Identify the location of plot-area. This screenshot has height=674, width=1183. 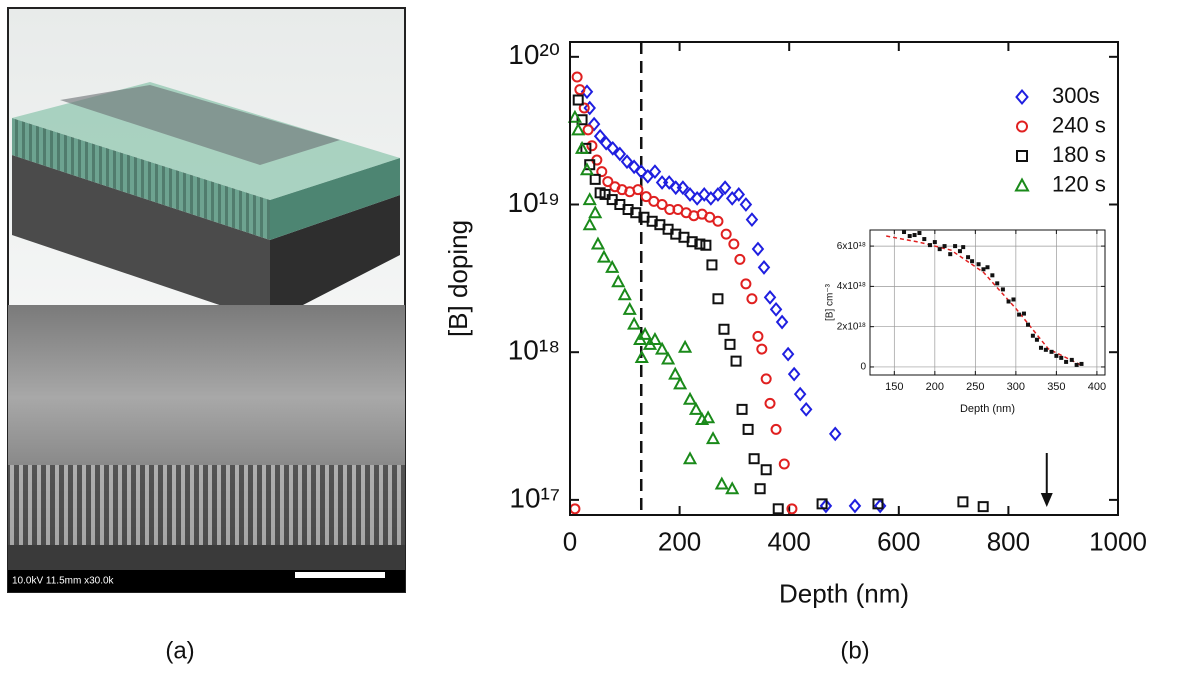
(987, 302).